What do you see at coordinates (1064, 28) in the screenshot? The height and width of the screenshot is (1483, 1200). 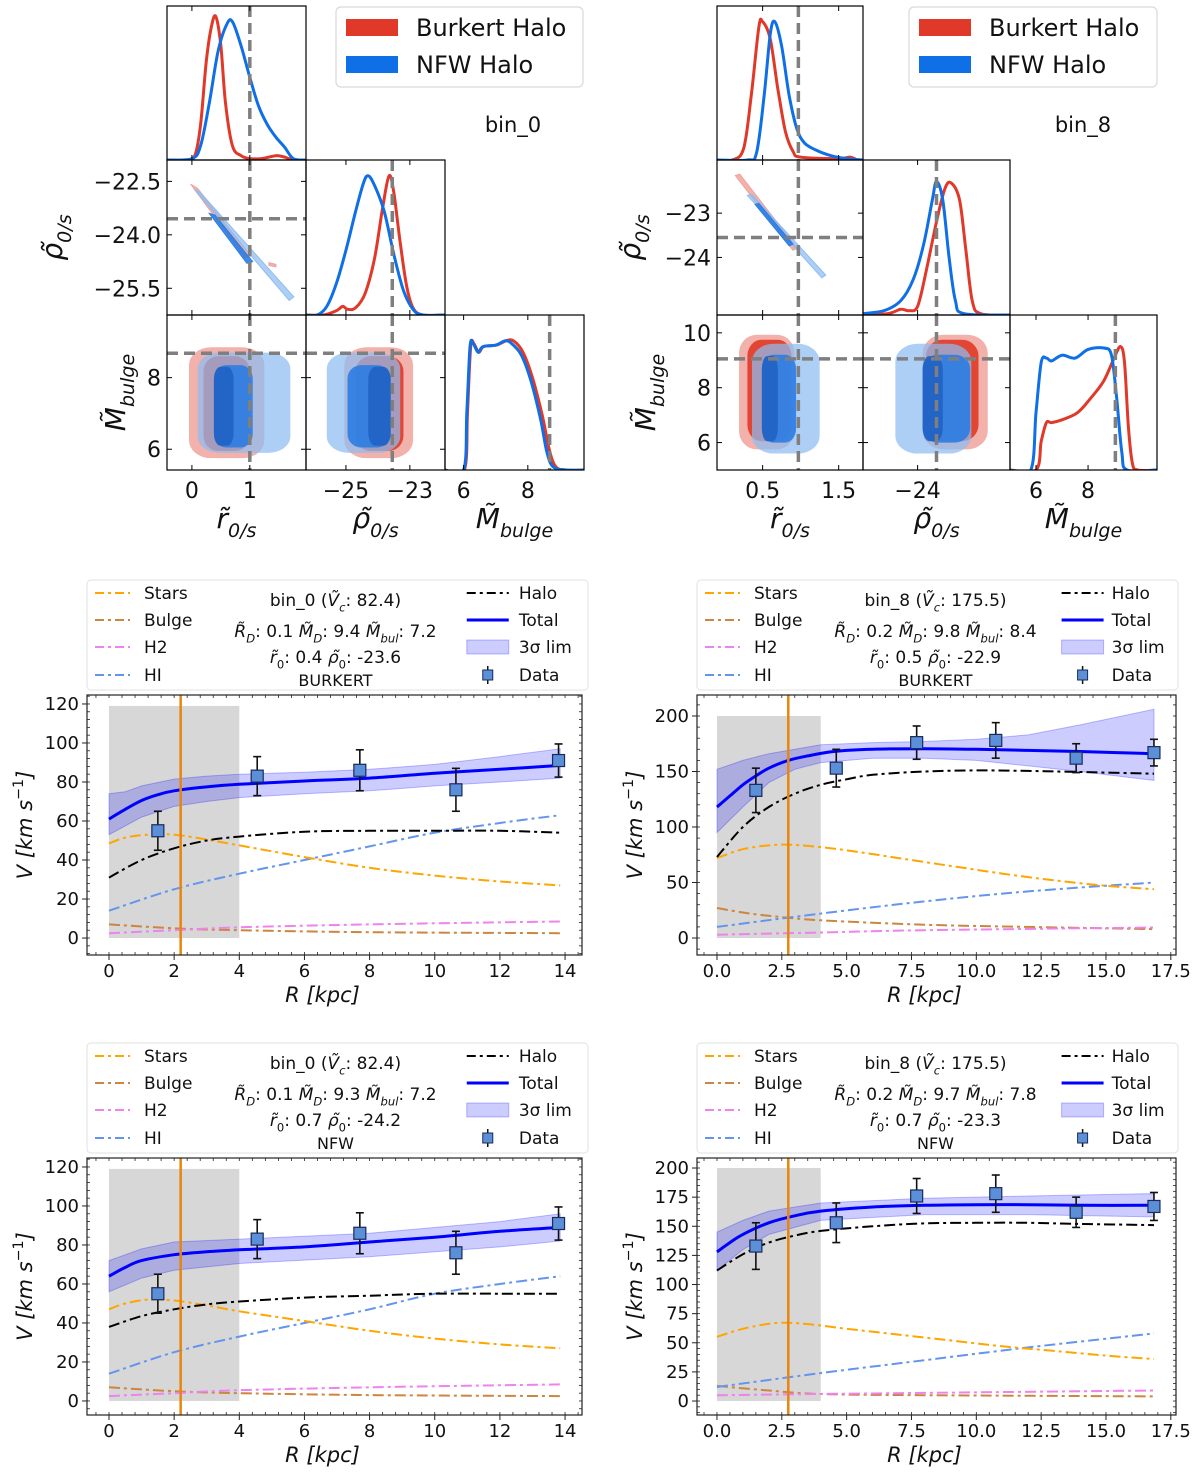 I see `legend-label: Burkert Halo` at bounding box center [1064, 28].